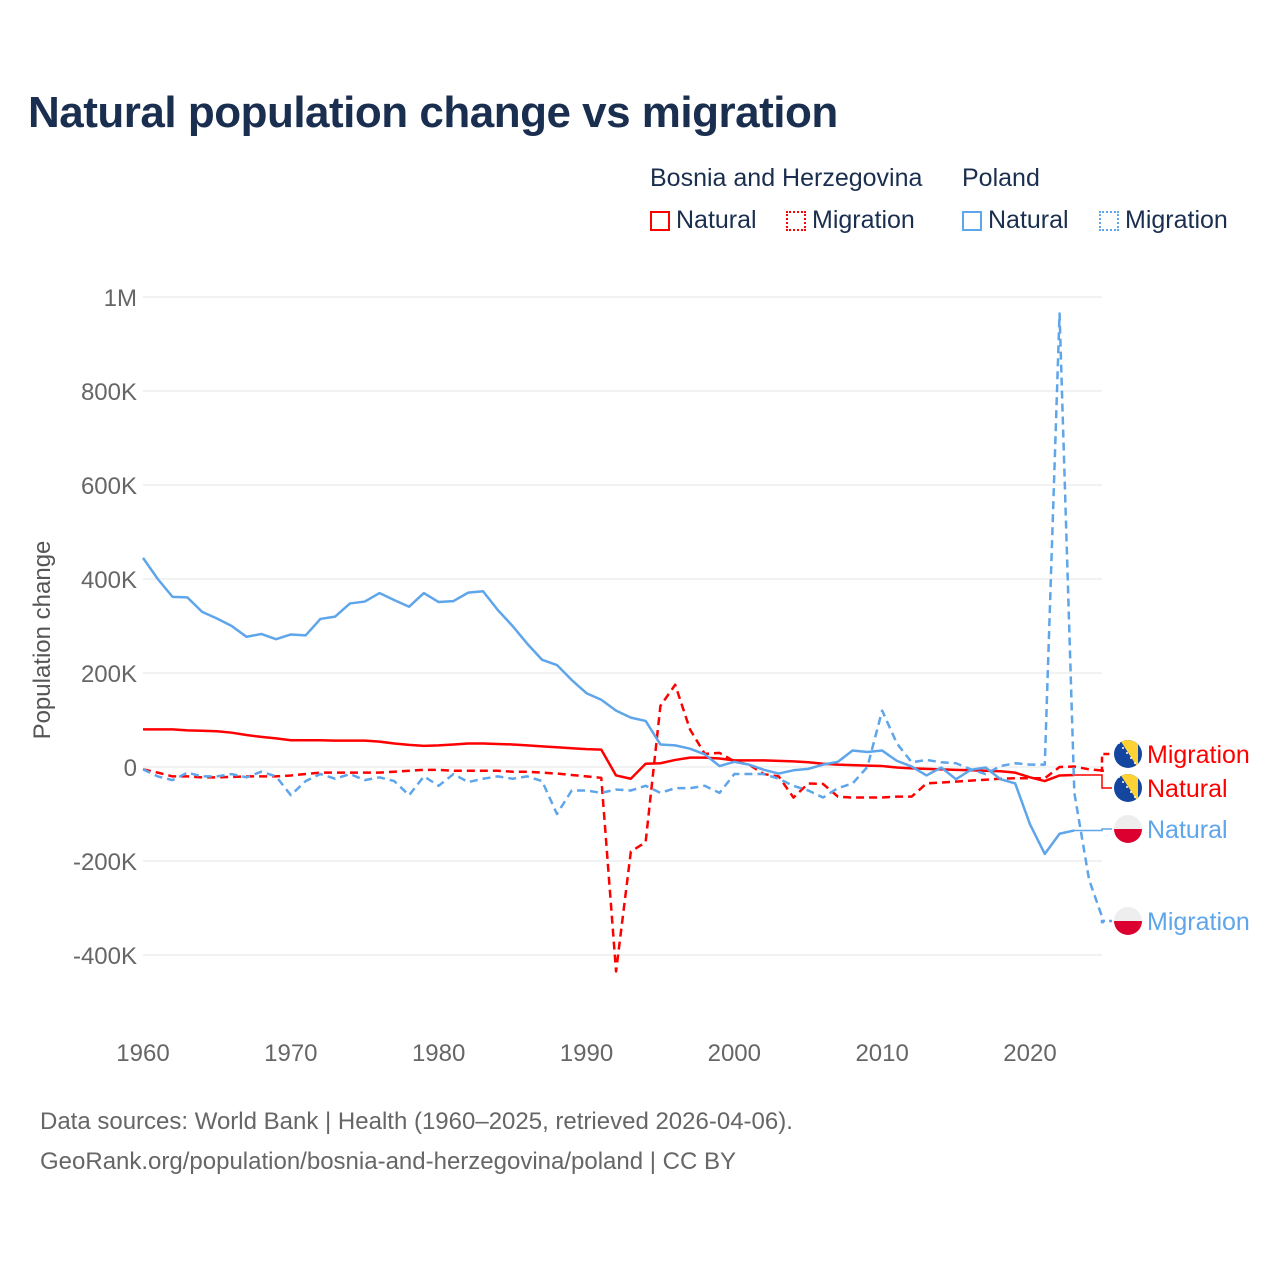  I want to click on y-tick-label: 800K, so click(109, 392).